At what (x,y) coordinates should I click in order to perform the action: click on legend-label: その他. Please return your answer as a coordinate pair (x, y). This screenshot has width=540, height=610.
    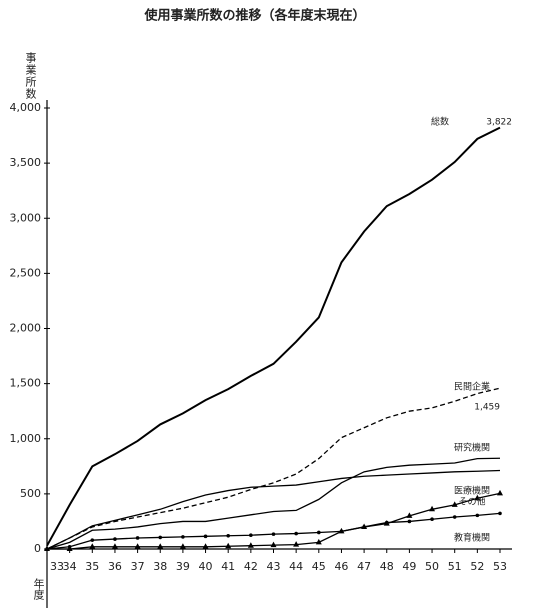
    Looking at the image, I should click on (471, 502).